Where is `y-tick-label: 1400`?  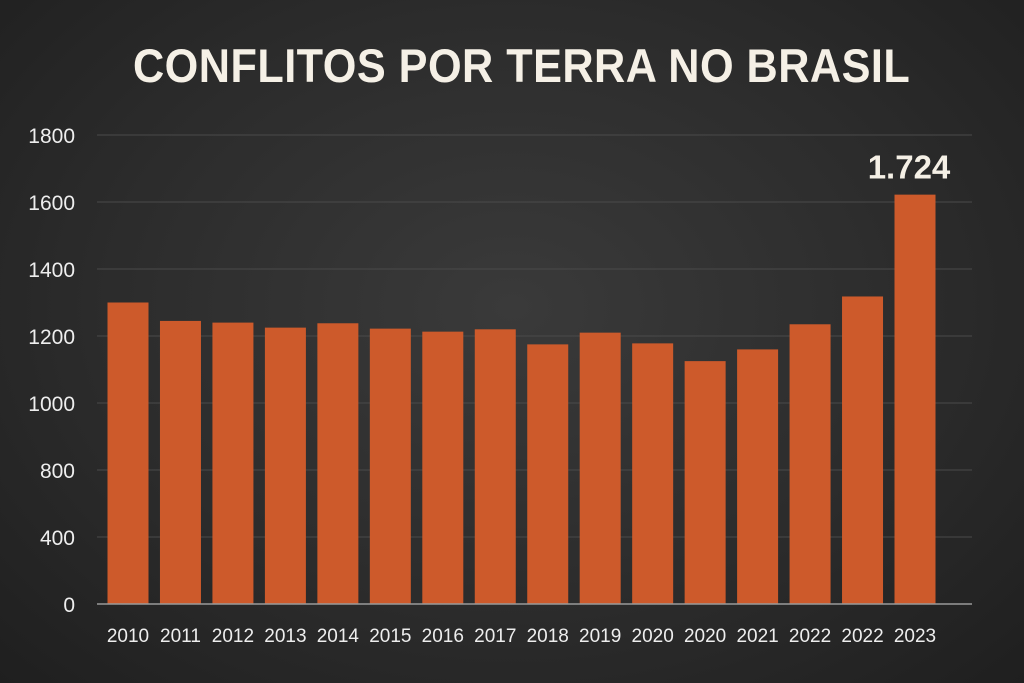 y-tick-label: 1400 is located at coordinates (51, 270).